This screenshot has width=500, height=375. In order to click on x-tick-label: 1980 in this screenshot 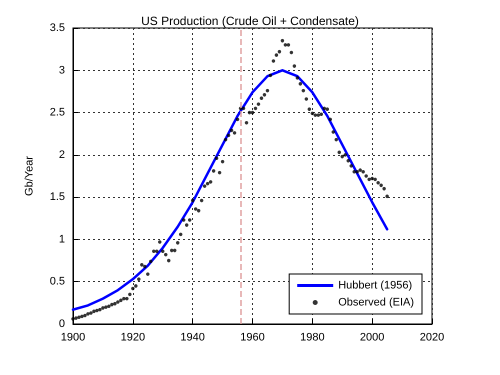, I will do `click(312, 338)`.